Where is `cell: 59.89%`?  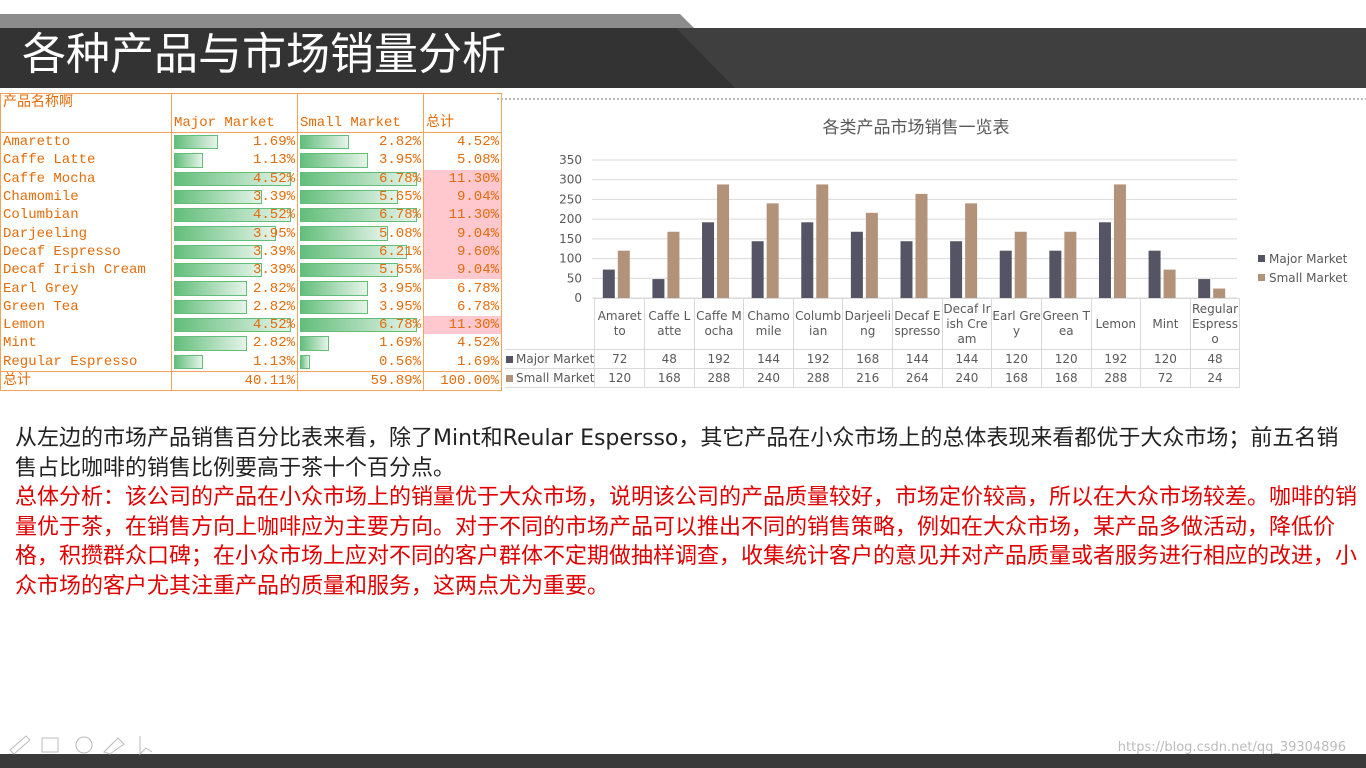 cell: 59.89% is located at coordinates (360, 380).